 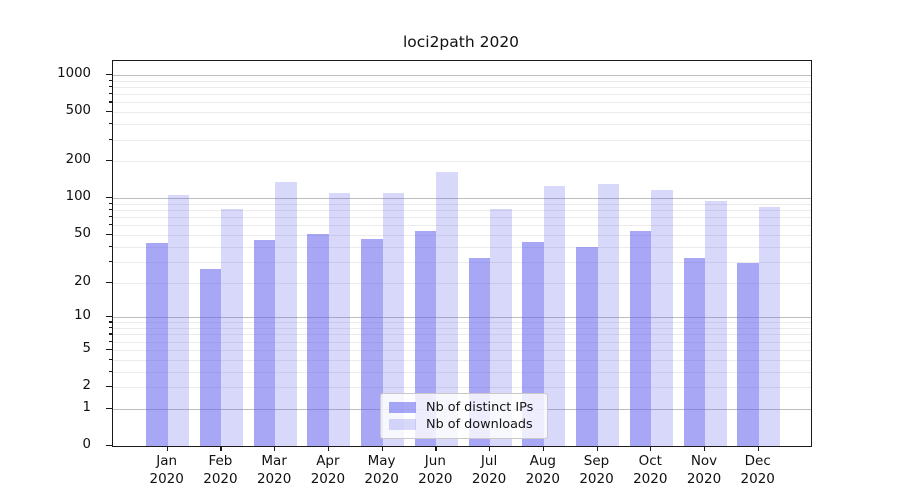 What do you see at coordinates (178, 320) in the screenshot?
I see `bar-downloads-jan` at bounding box center [178, 320].